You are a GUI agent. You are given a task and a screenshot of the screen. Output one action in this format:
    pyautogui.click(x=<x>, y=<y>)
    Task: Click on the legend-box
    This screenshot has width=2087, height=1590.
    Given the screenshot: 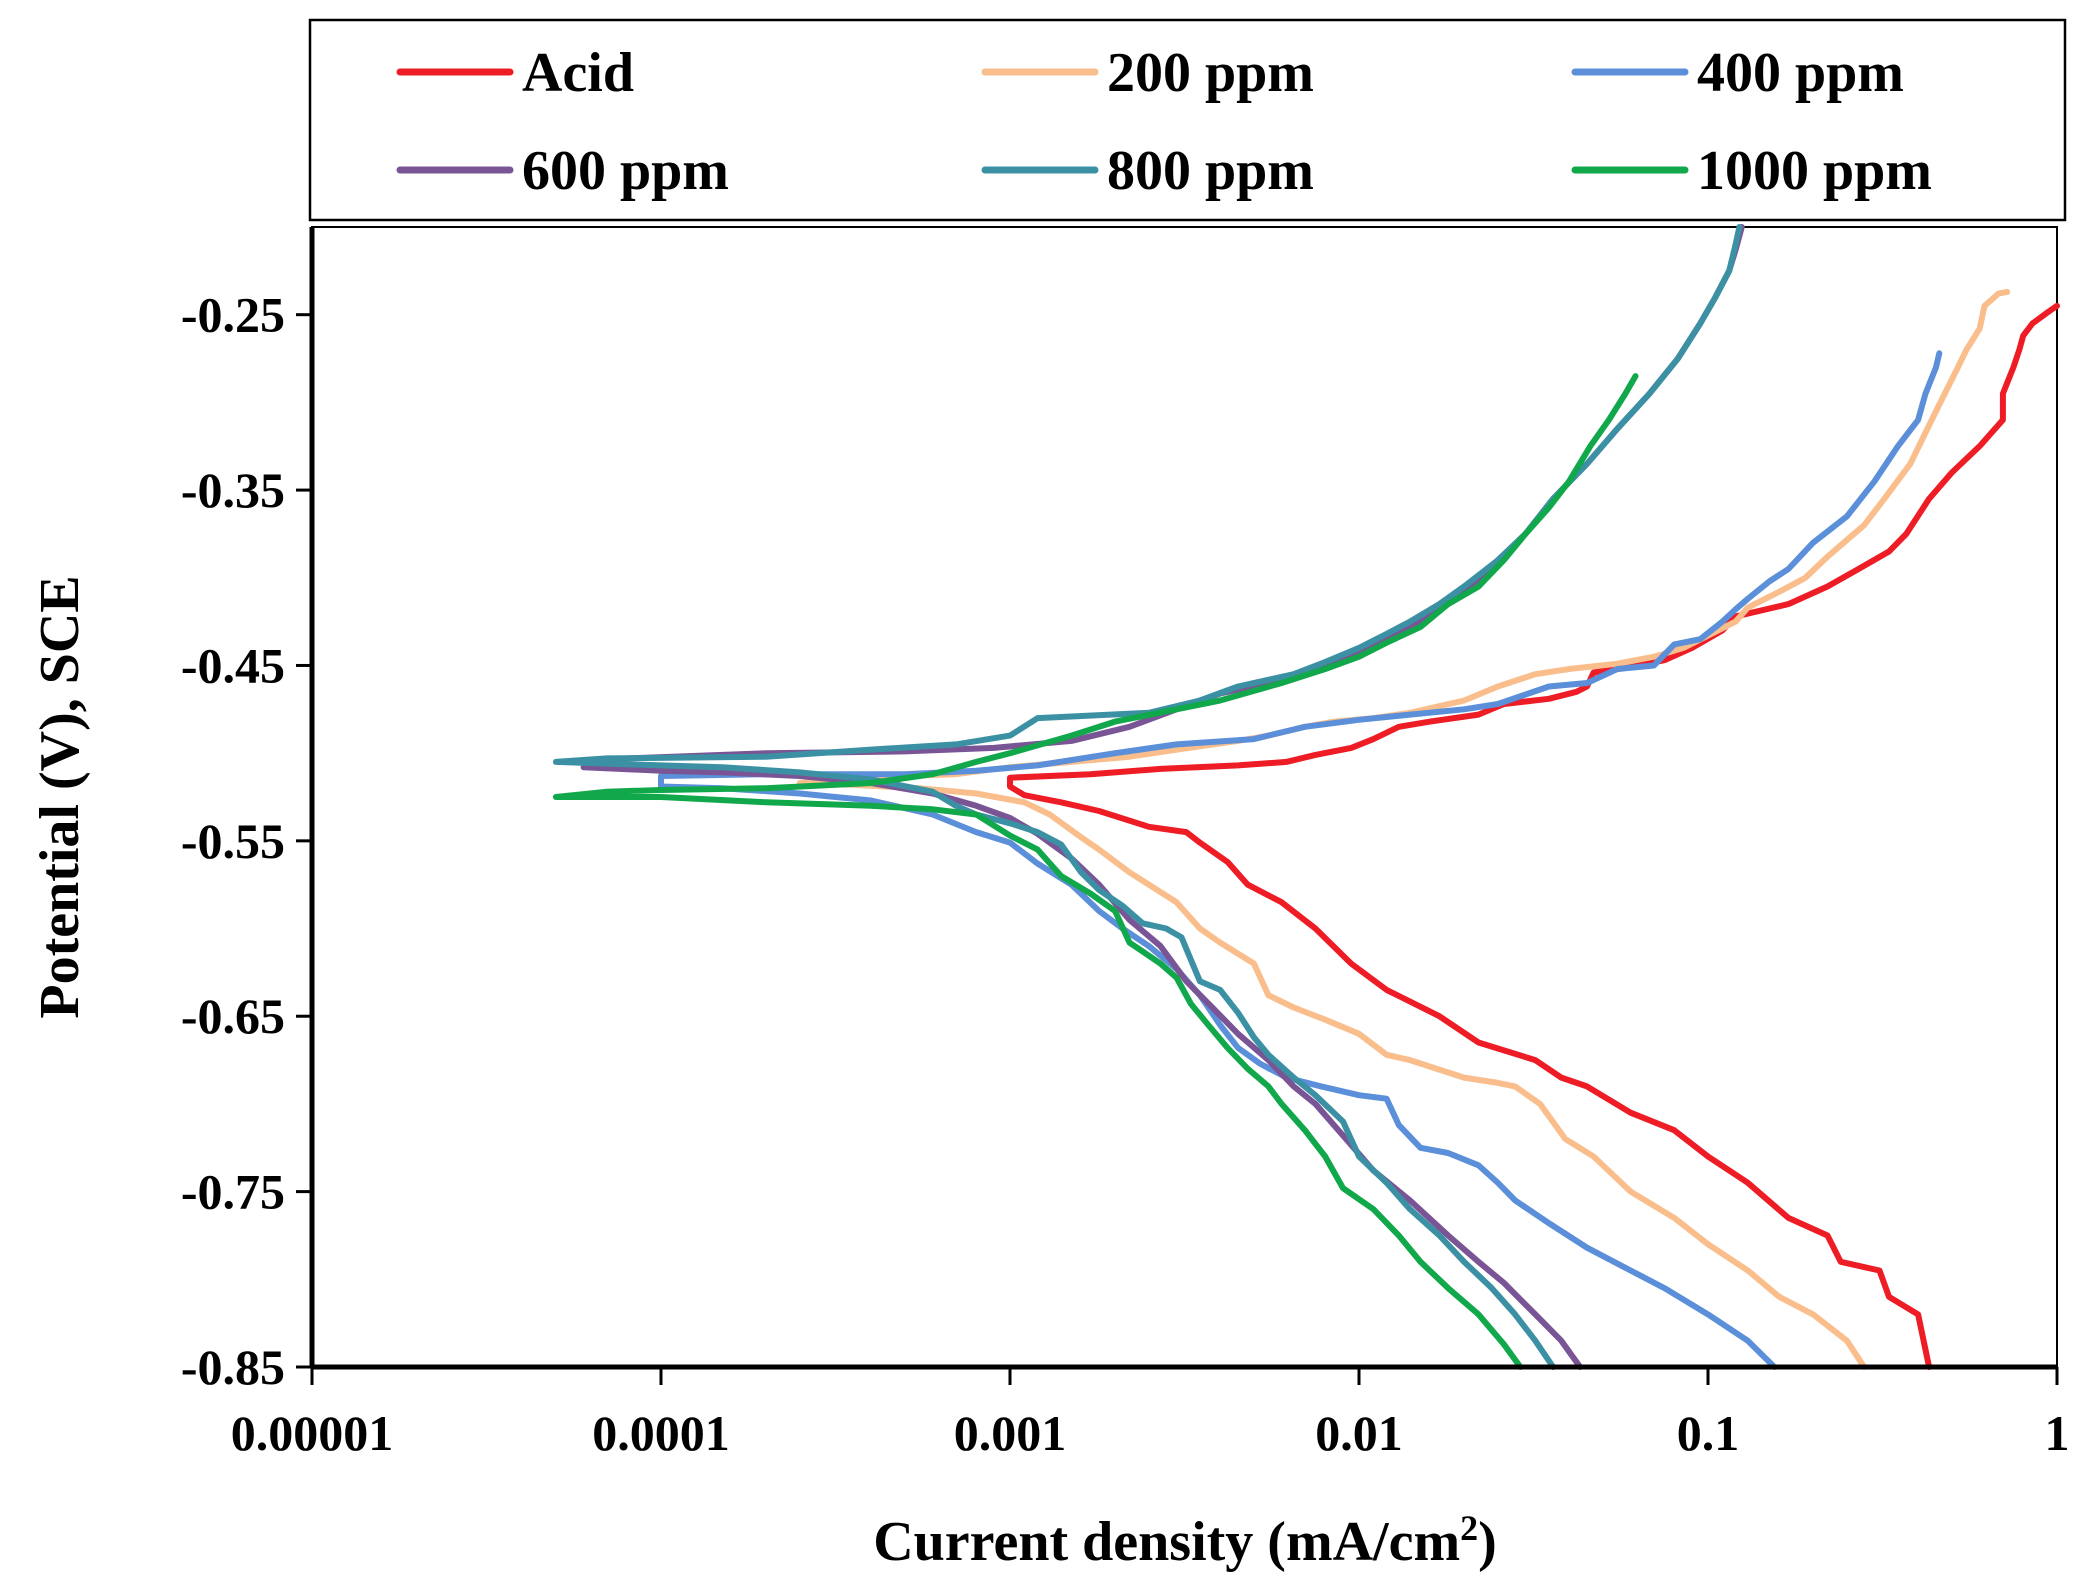 What is the action you would take?
    pyautogui.click(x=1187, y=120)
    